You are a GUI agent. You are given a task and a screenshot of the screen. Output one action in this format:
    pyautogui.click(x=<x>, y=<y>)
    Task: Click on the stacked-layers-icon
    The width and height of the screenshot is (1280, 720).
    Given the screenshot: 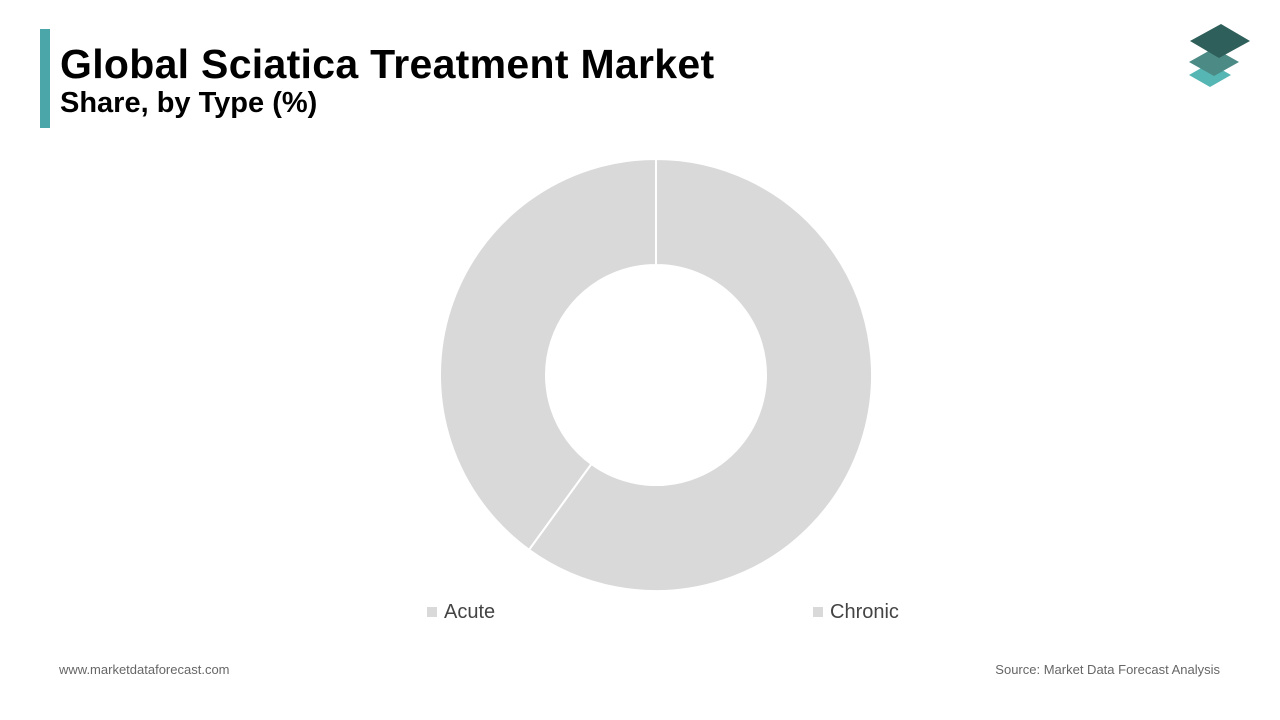 What is the action you would take?
    pyautogui.click(x=1219, y=55)
    